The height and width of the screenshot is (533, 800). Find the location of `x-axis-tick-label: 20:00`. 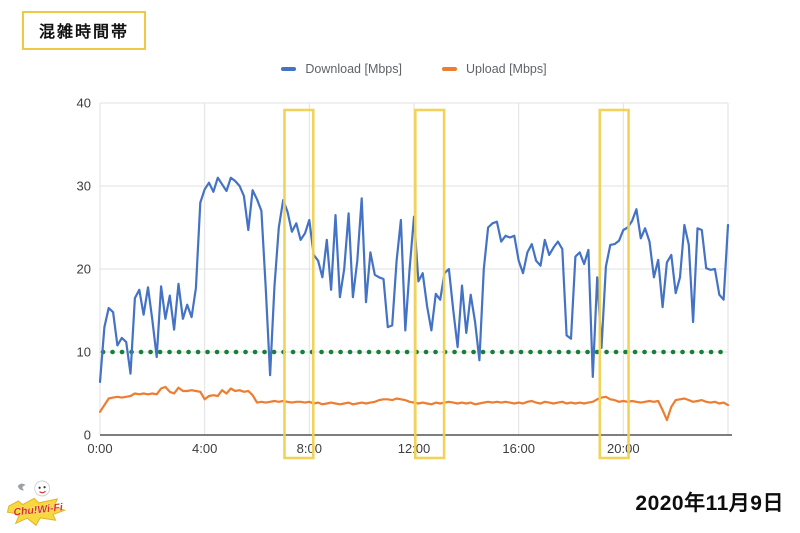

x-axis-tick-label: 20:00 is located at coordinates (623, 448).